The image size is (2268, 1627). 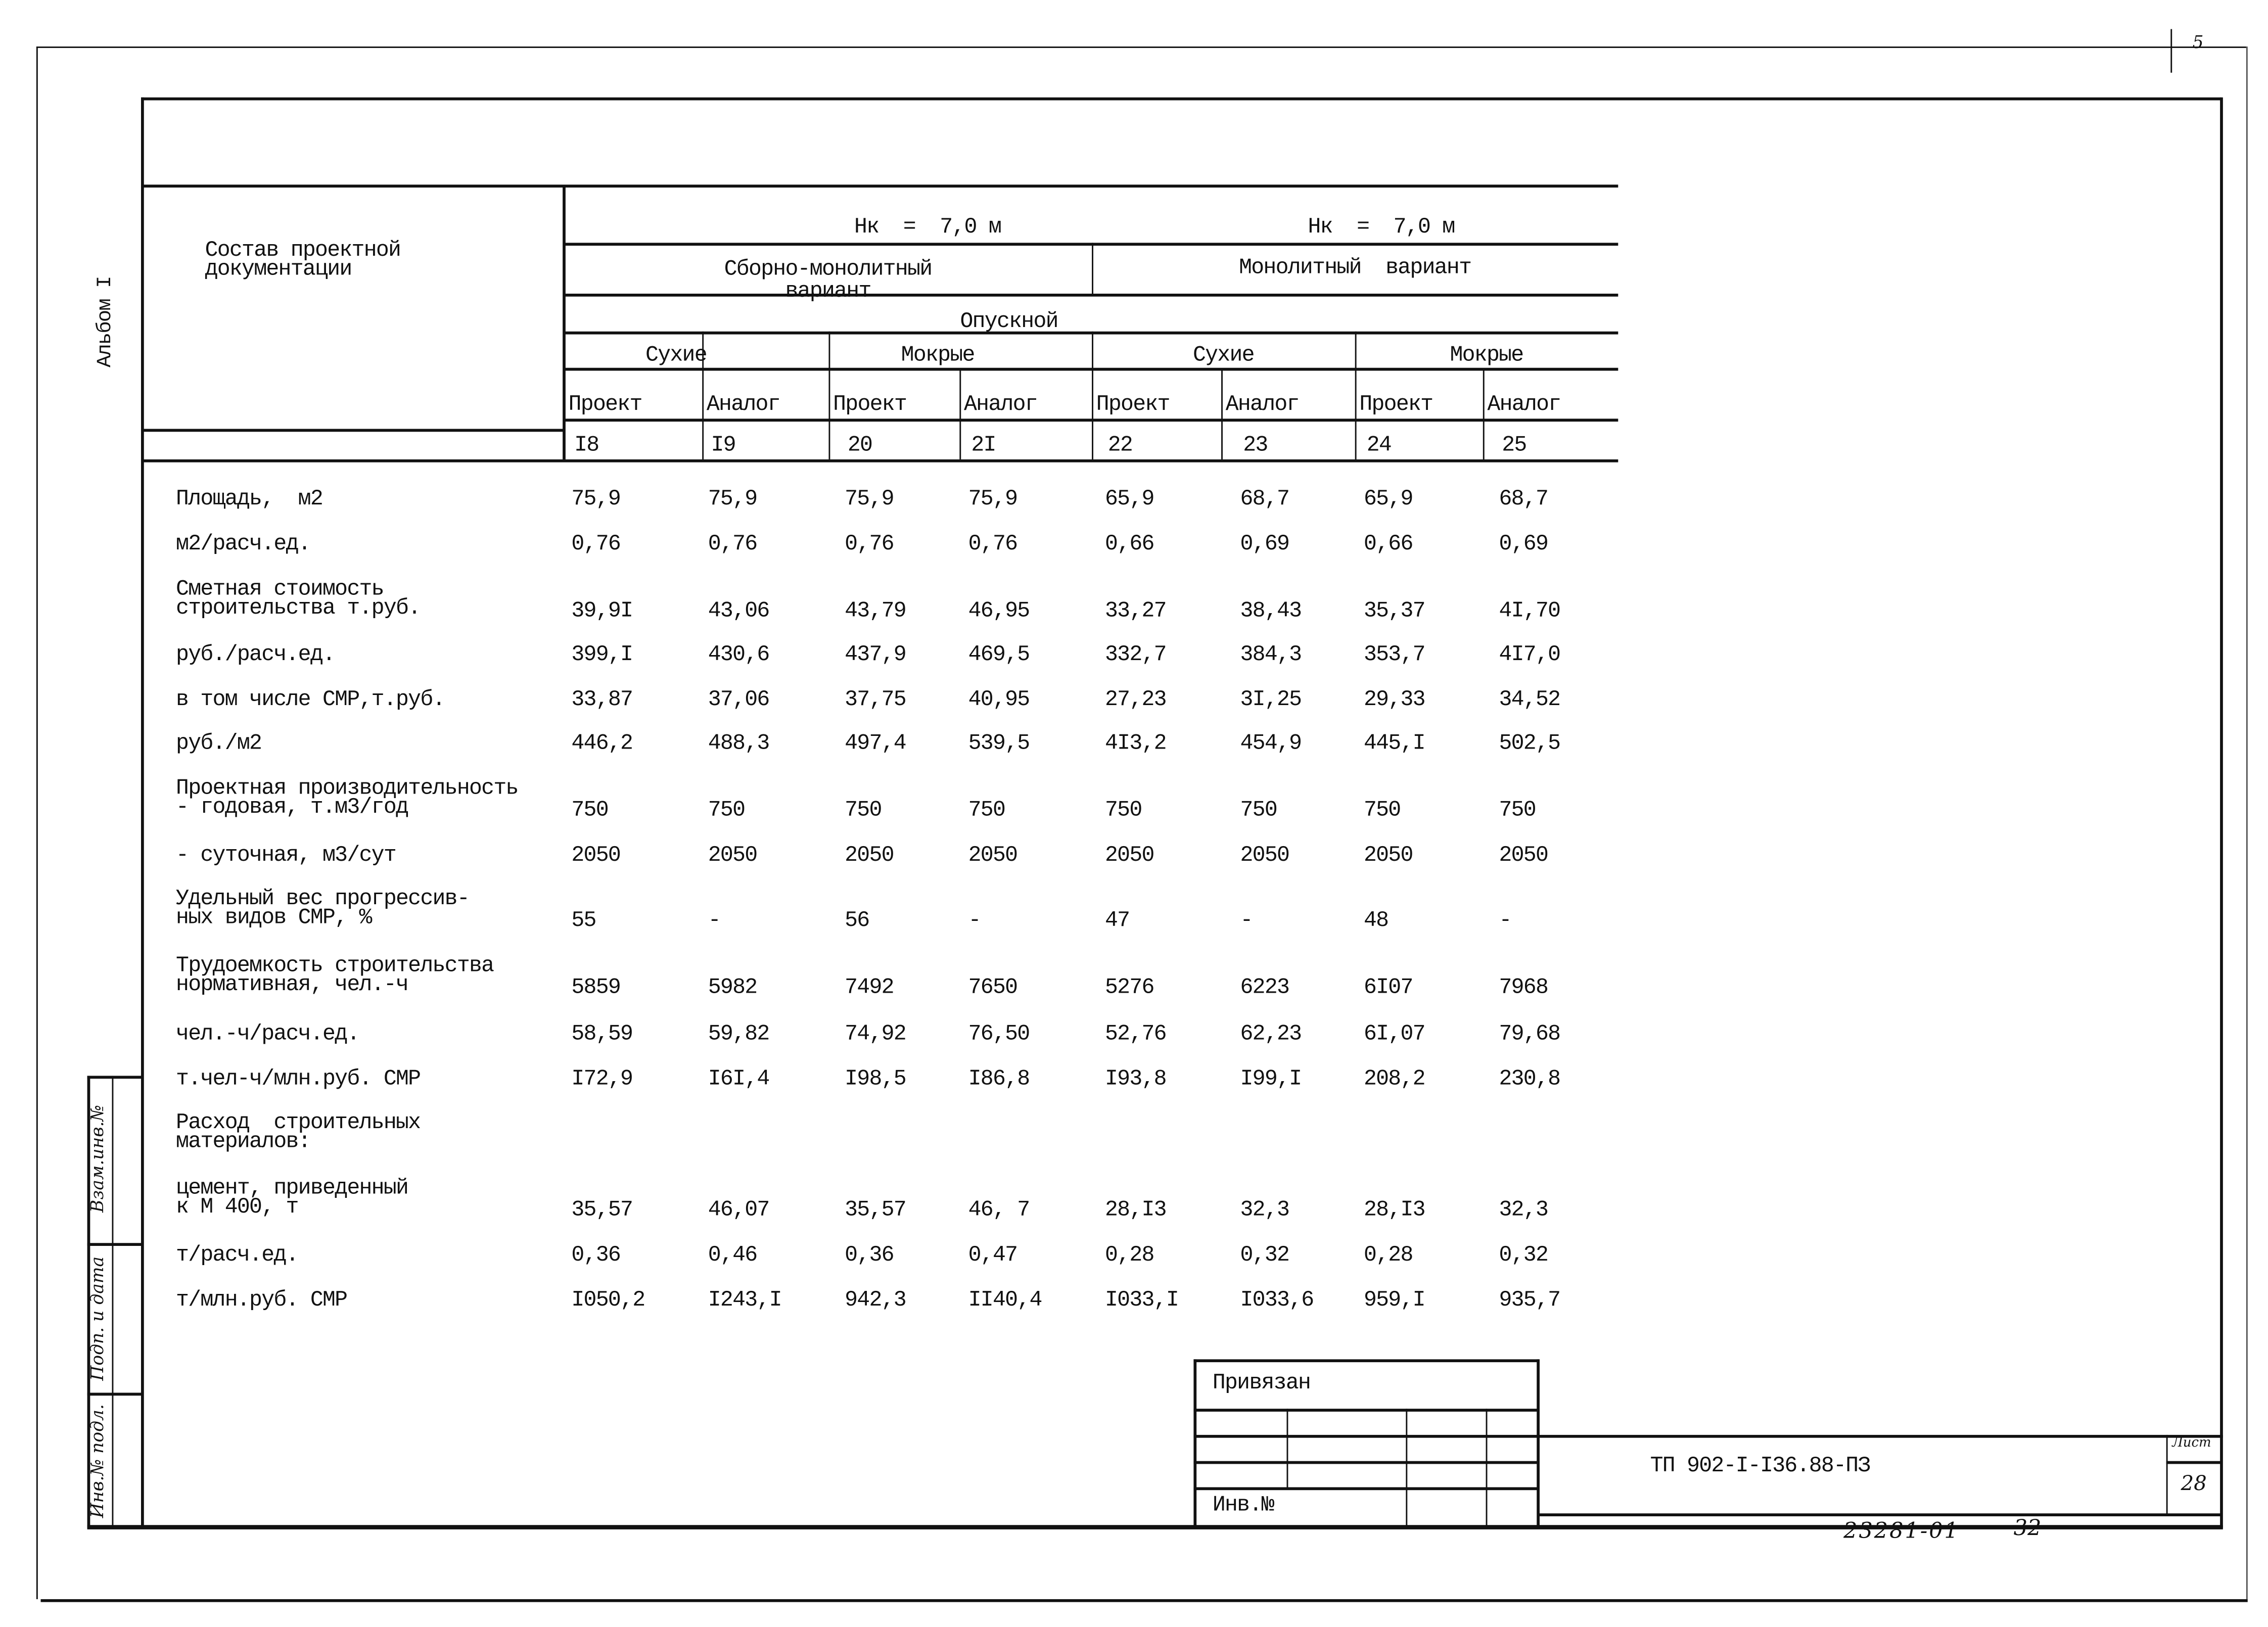 What do you see at coordinates (1135, 743) in the screenshot?
I see `cell-value: 4I3,2` at bounding box center [1135, 743].